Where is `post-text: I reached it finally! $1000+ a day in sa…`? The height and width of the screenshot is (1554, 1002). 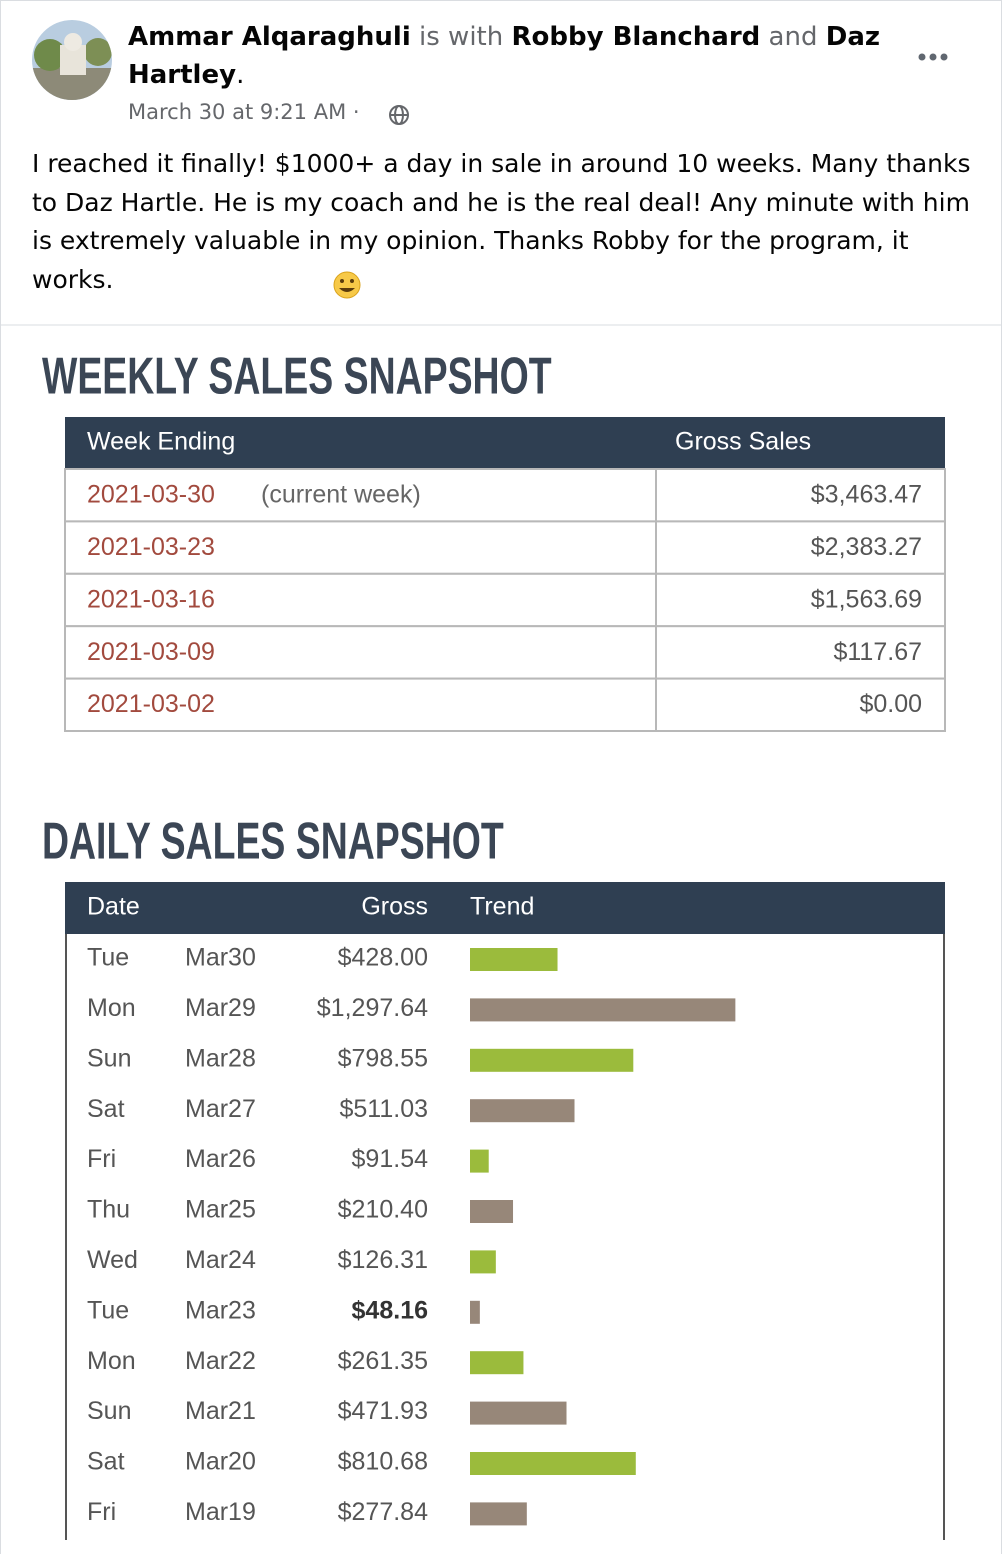 post-text: I reached it finally! $1000+ a day in sa… is located at coordinates (501, 221).